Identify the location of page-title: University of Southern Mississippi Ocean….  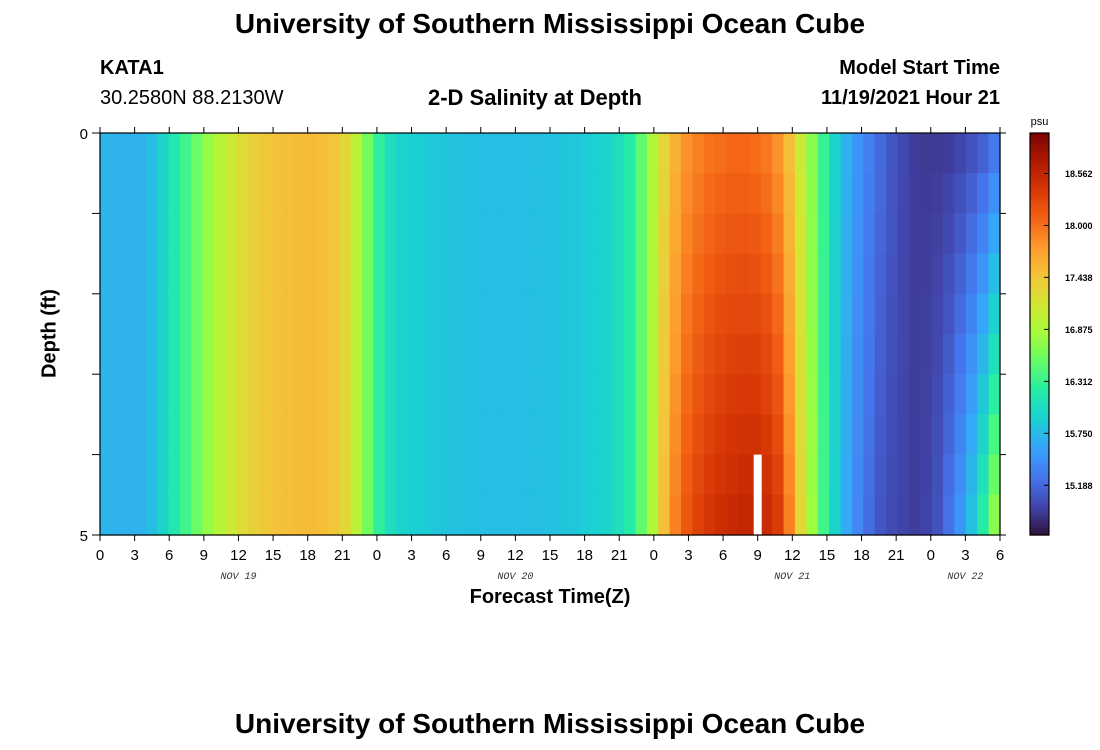
(550, 23).